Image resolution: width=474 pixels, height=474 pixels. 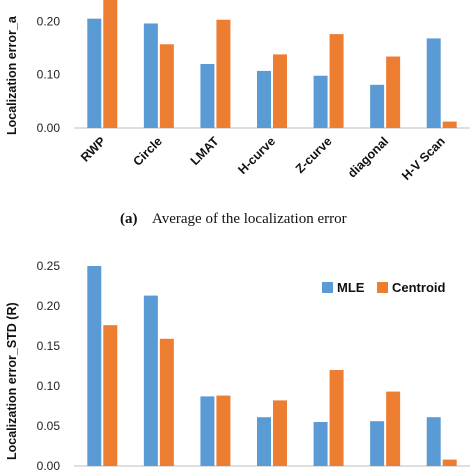 What do you see at coordinates (12, 75) in the screenshot?
I see `y-axis-label-top: Localization error_a` at bounding box center [12, 75].